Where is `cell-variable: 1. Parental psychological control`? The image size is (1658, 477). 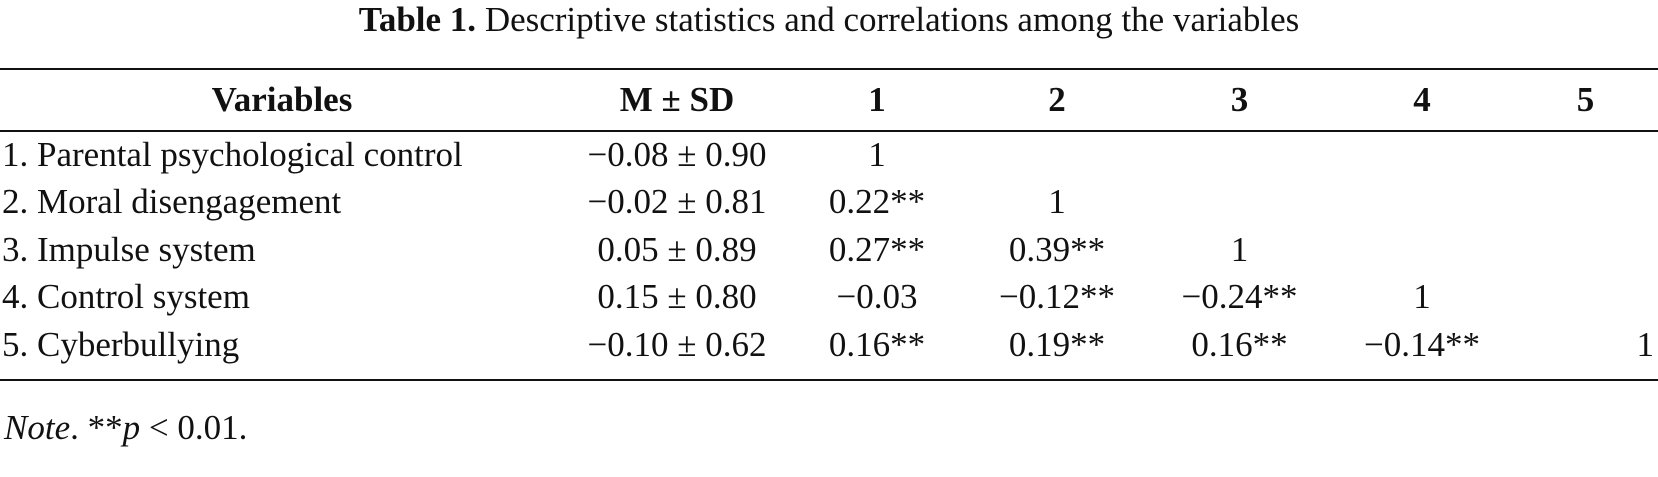 cell-variable: 1. Parental psychological control is located at coordinates (232, 155).